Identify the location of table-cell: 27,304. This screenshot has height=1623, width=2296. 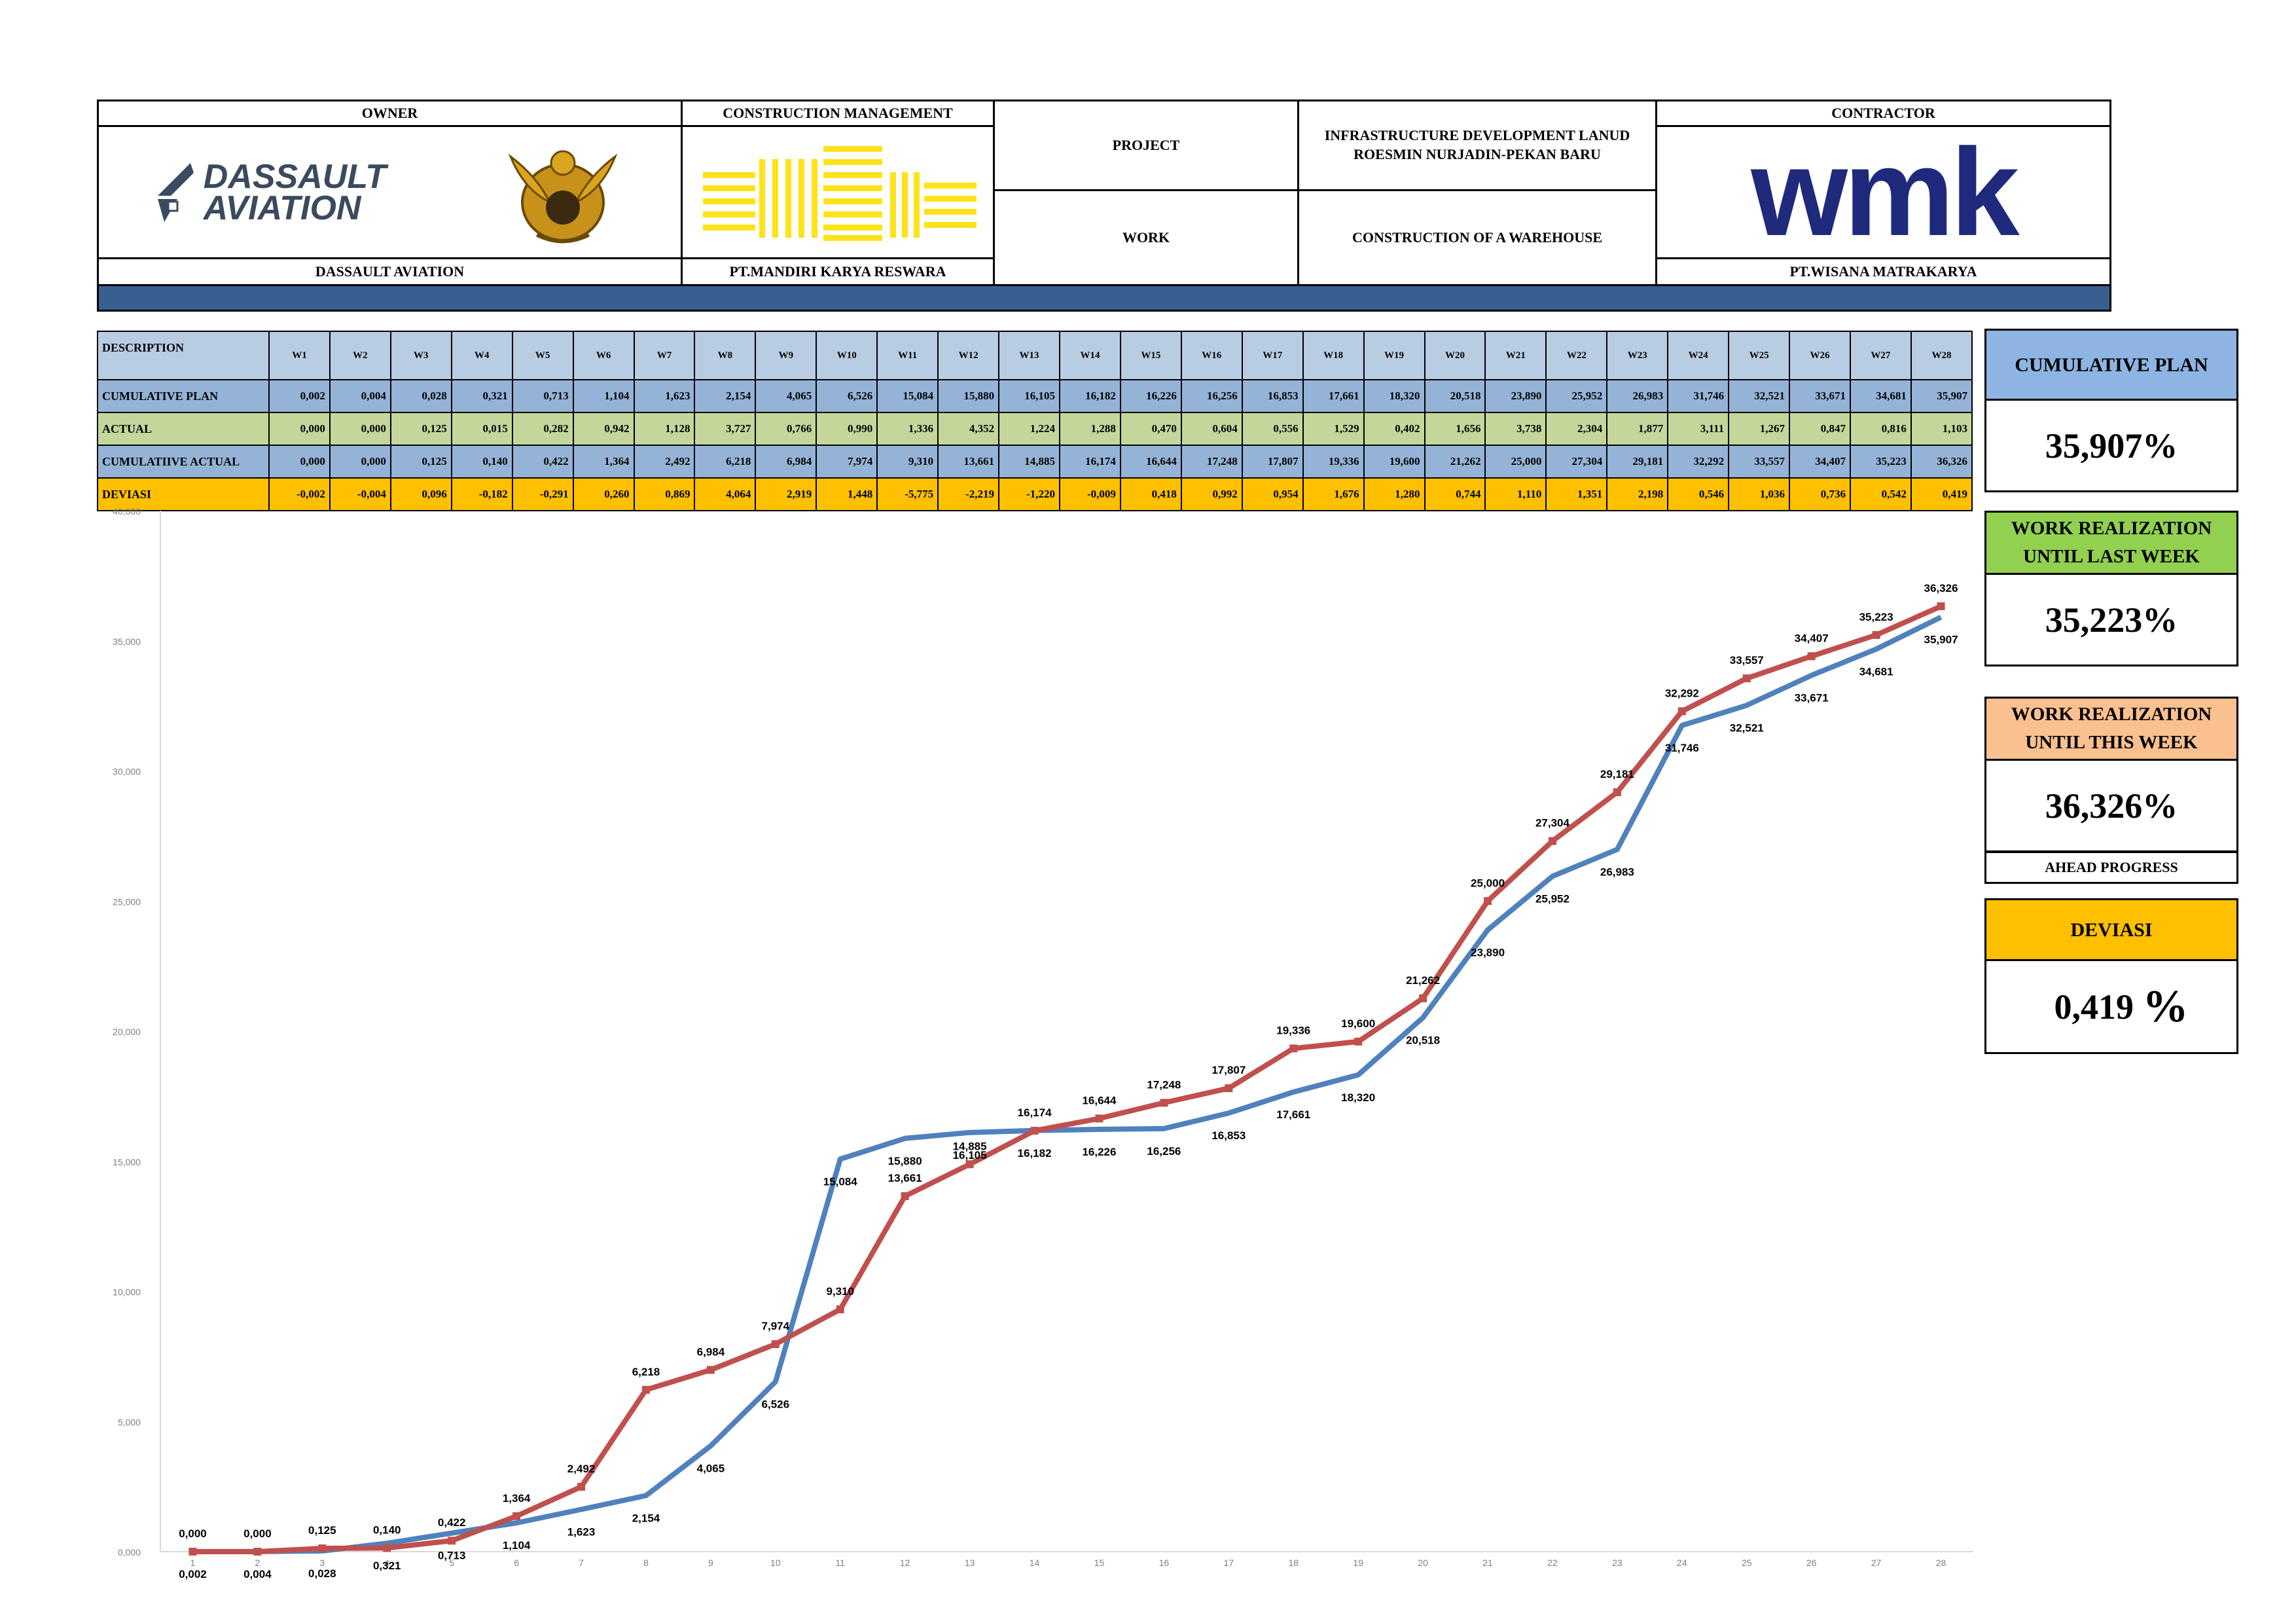
(1576, 462).